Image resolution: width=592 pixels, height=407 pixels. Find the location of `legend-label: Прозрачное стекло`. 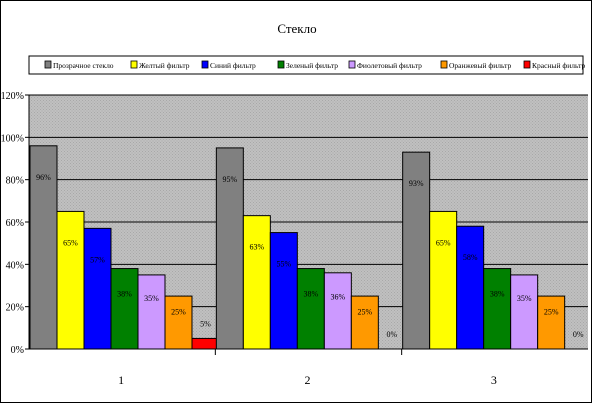

legend-label: Прозрачное стекло is located at coordinates (83, 65).